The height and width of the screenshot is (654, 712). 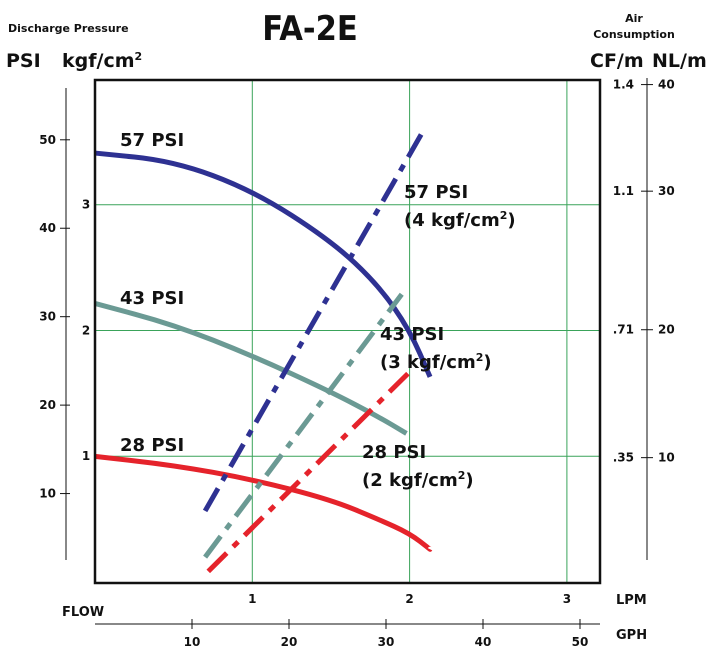 I want to click on nlm-tick-label: 40, so click(x=666, y=85).